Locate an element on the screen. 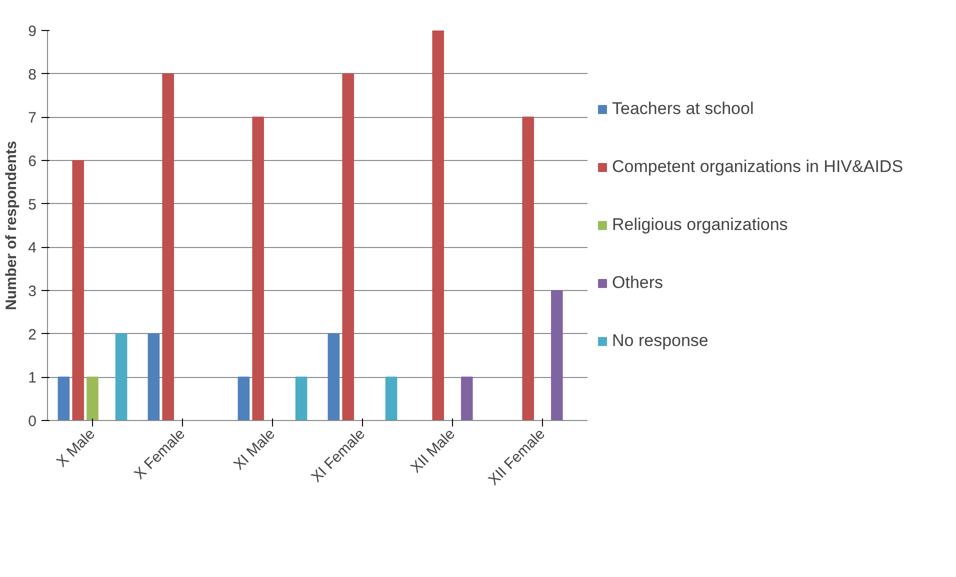  legend-label: Teachers at school is located at coordinates (683, 109).